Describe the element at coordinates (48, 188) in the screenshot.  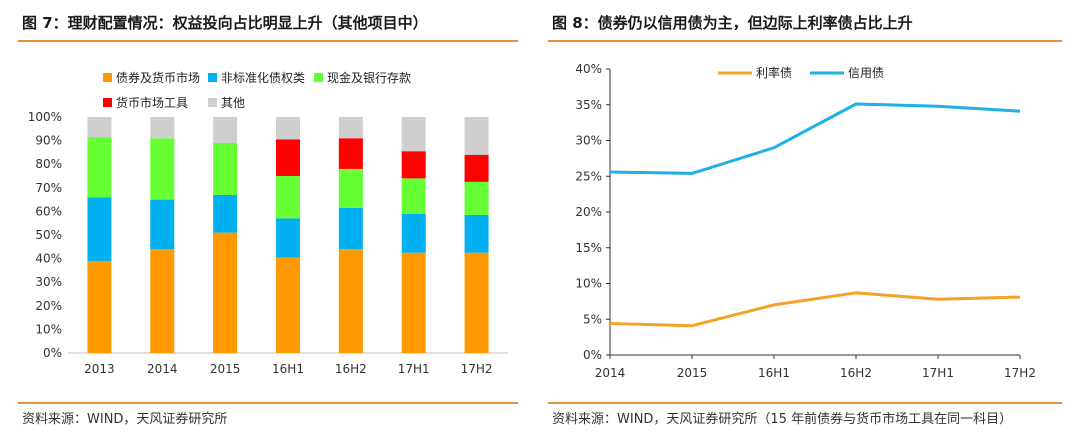
I see `y-tick-label: 70%` at that location.